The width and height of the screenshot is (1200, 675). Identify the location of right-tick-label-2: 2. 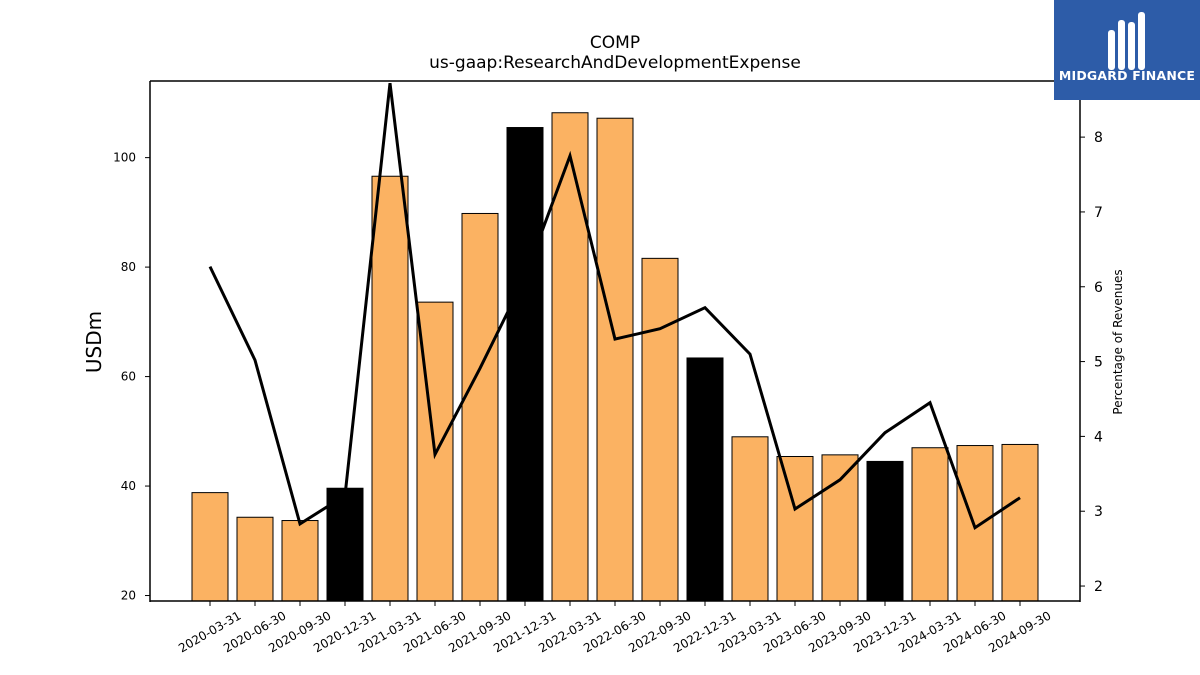
(1098, 587).